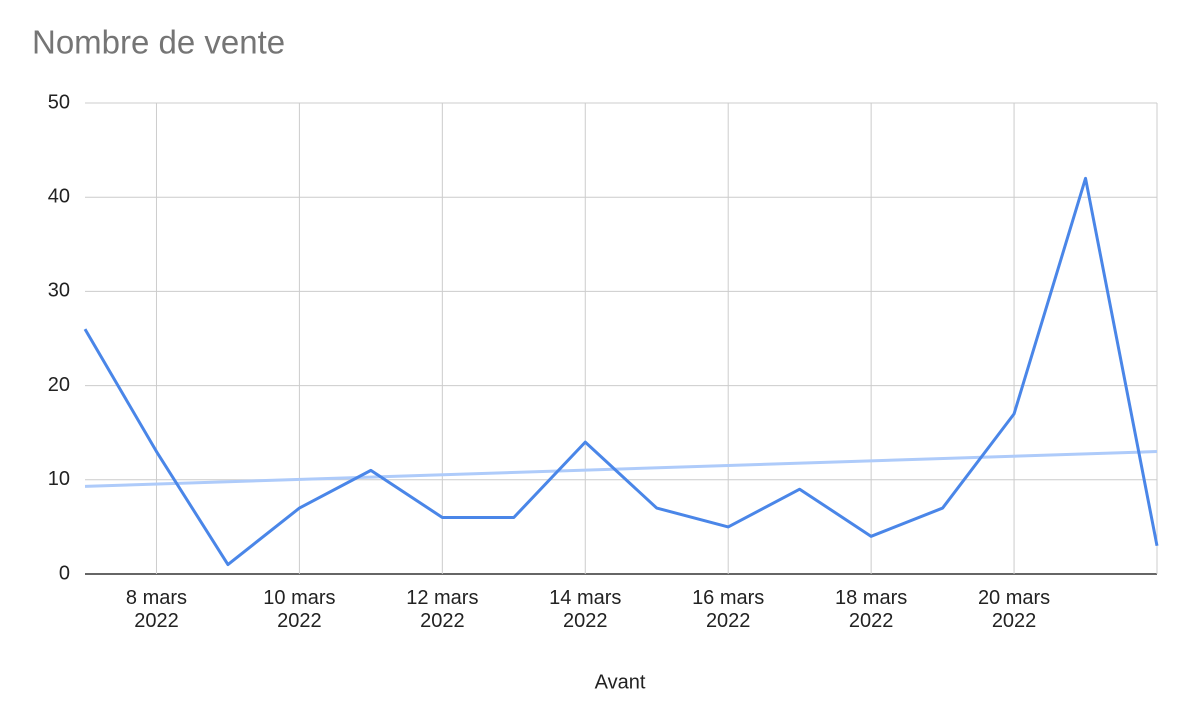 The height and width of the screenshot is (728, 1188). What do you see at coordinates (64, 573) in the screenshot?
I see `y-tick-label: 0` at bounding box center [64, 573].